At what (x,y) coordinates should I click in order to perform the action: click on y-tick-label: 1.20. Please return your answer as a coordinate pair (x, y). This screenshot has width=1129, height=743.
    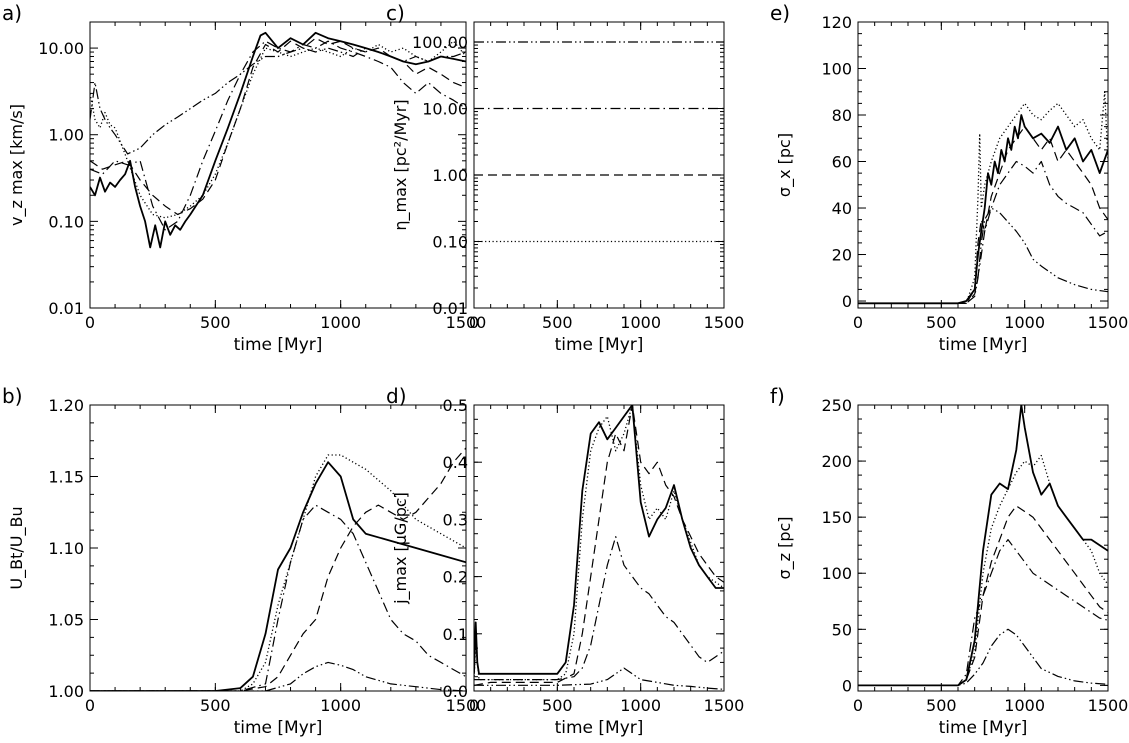
    Looking at the image, I should click on (66, 405).